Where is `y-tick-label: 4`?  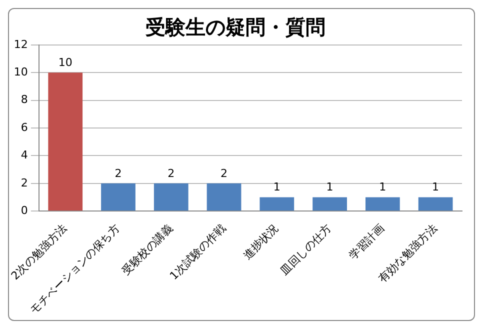
y-tick-label: 4 is located at coordinates (24, 155).